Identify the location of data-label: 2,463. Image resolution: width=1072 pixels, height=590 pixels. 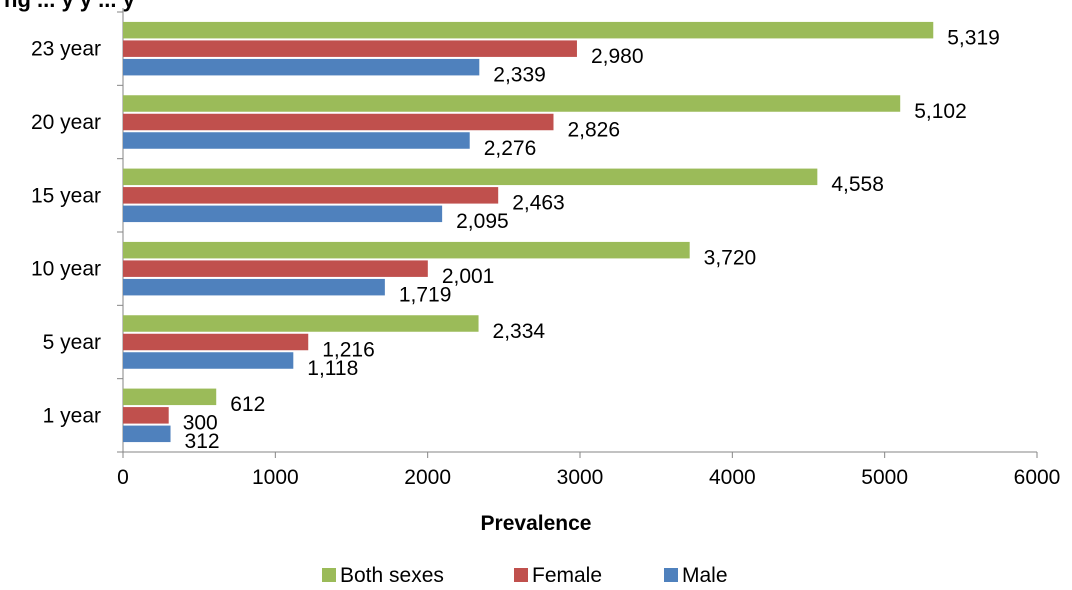
(538, 203).